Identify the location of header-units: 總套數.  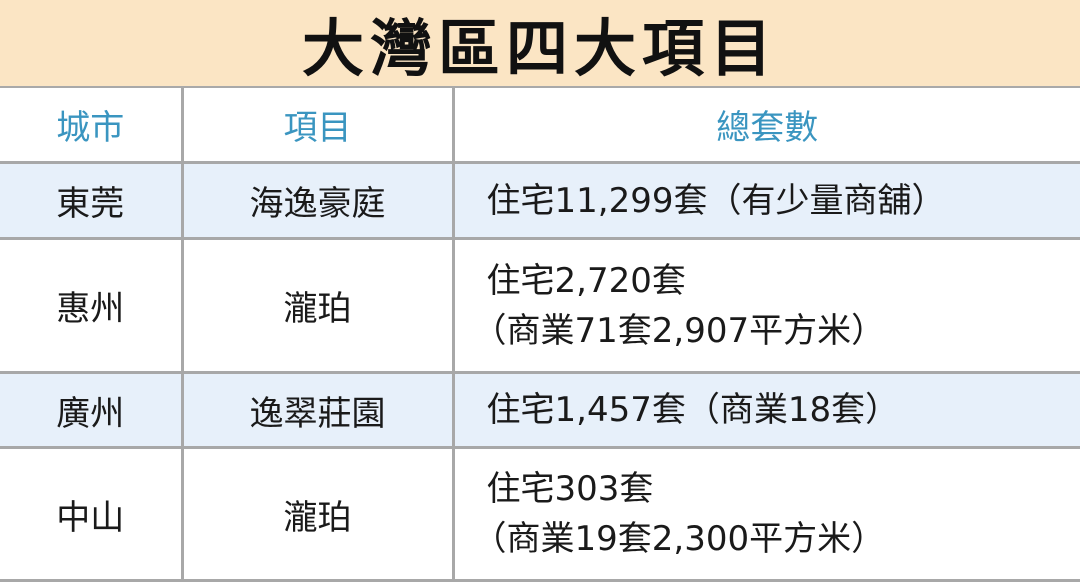
(766, 125).